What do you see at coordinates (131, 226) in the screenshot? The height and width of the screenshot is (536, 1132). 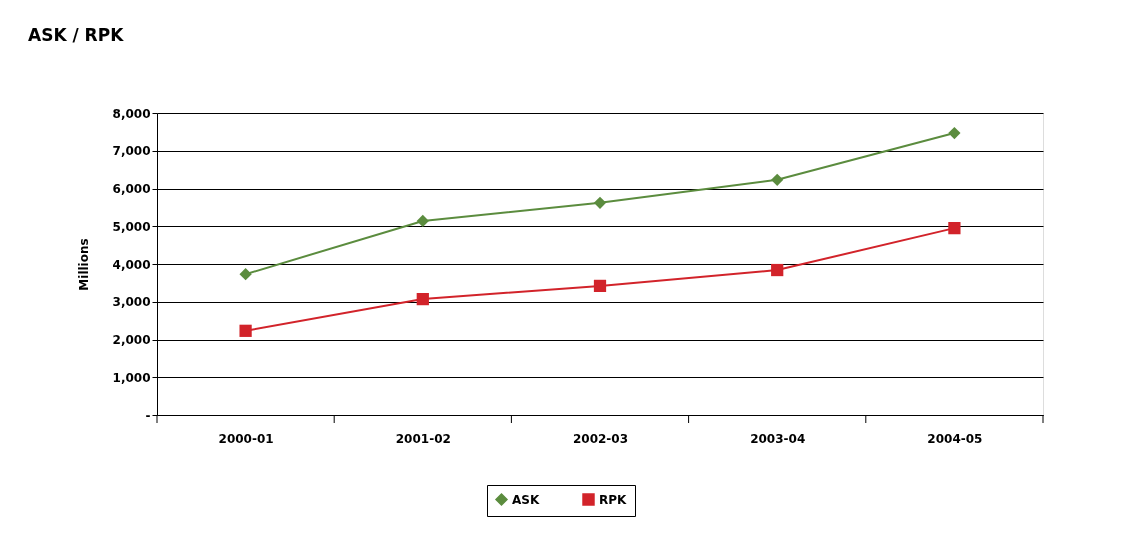 I see `y-tick-label: 5,000` at bounding box center [131, 226].